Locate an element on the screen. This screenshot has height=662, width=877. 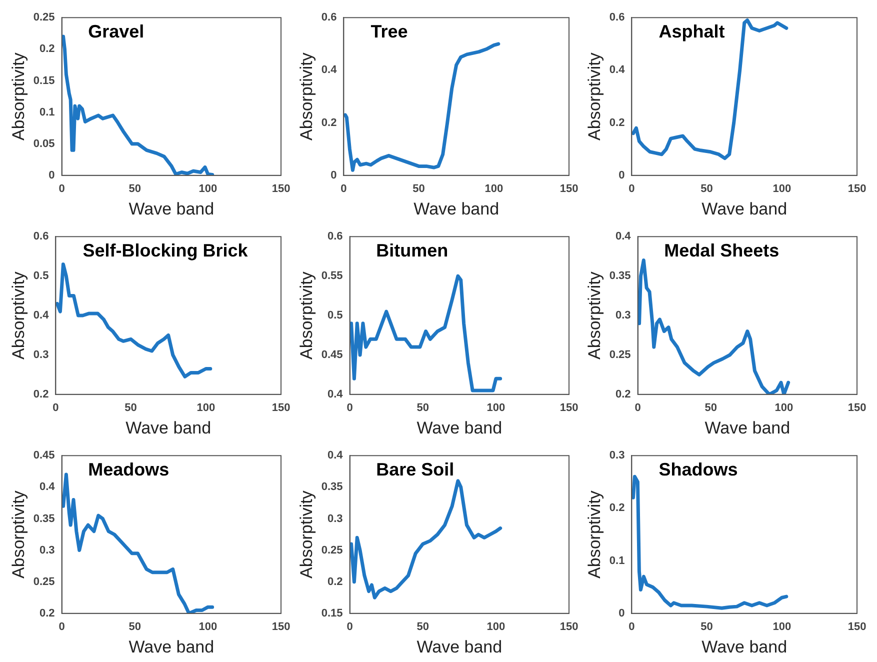
chart-title: Asphalt is located at coordinates (691, 32).